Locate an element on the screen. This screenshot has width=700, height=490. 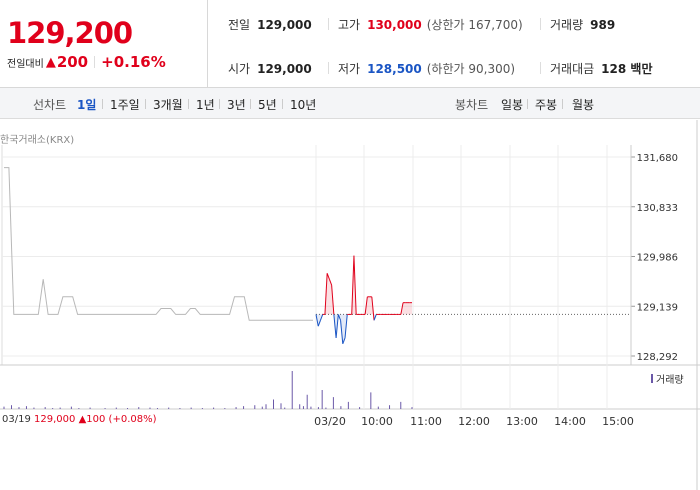
change-row: 전일대비 ▲ 200 +0.16% is located at coordinates (86, 62).